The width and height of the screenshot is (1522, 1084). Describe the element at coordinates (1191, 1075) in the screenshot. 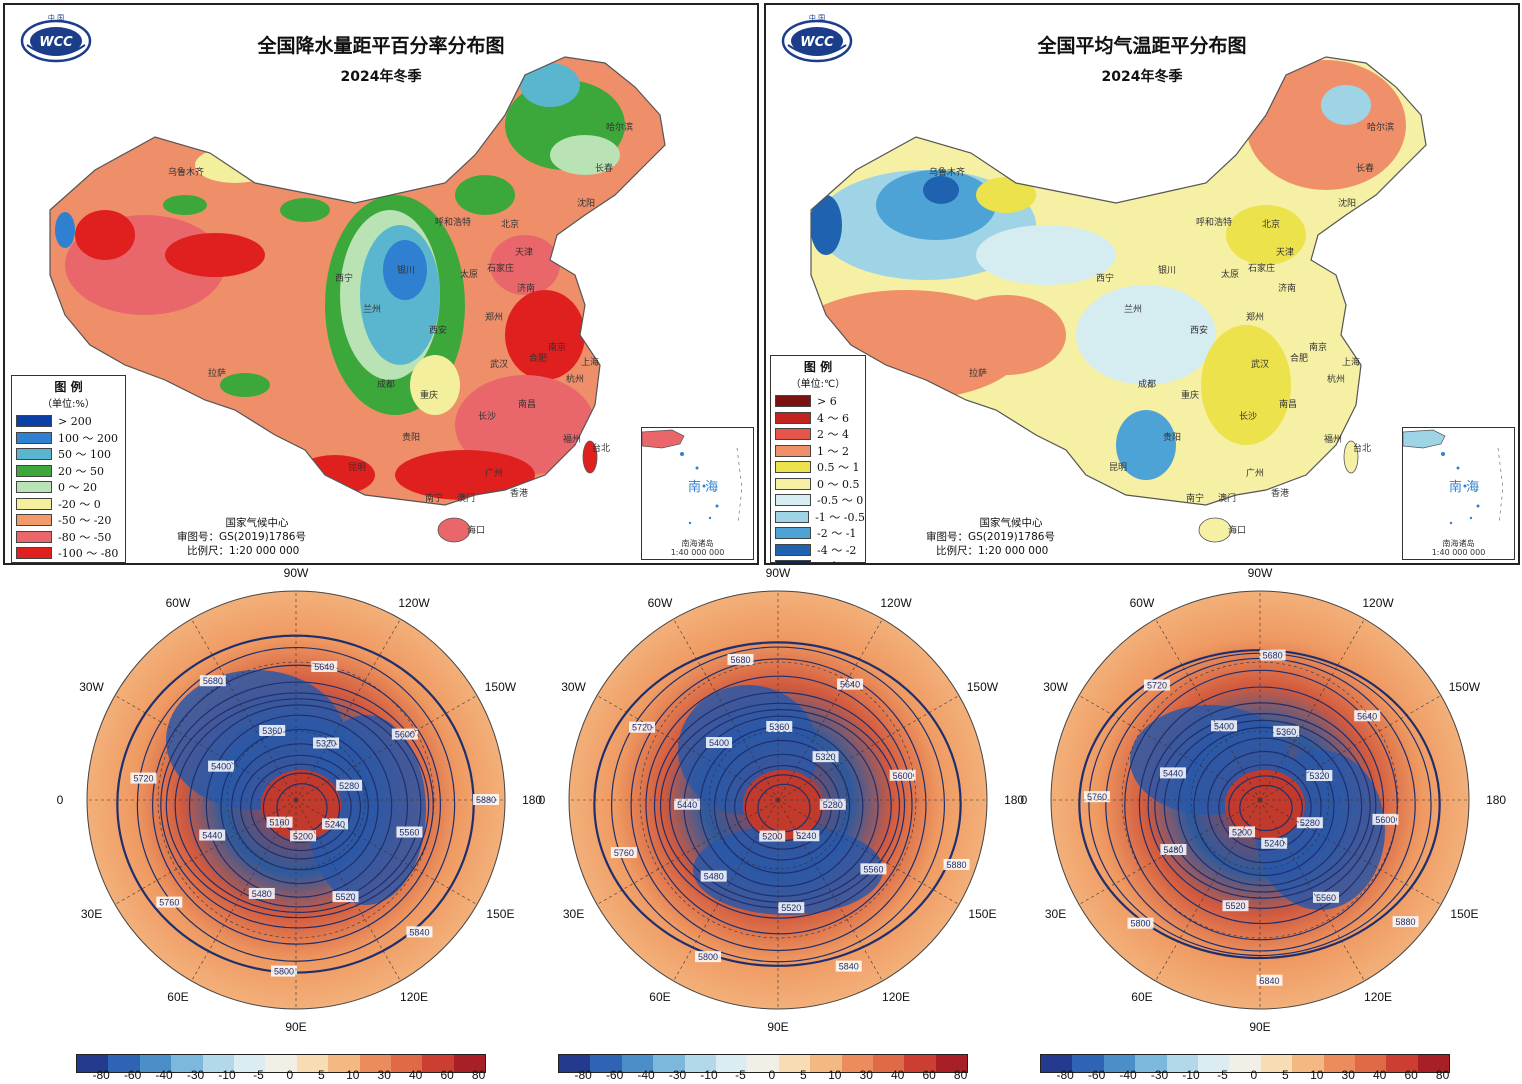

I see `colorbar-tick-label: -10` at that location.